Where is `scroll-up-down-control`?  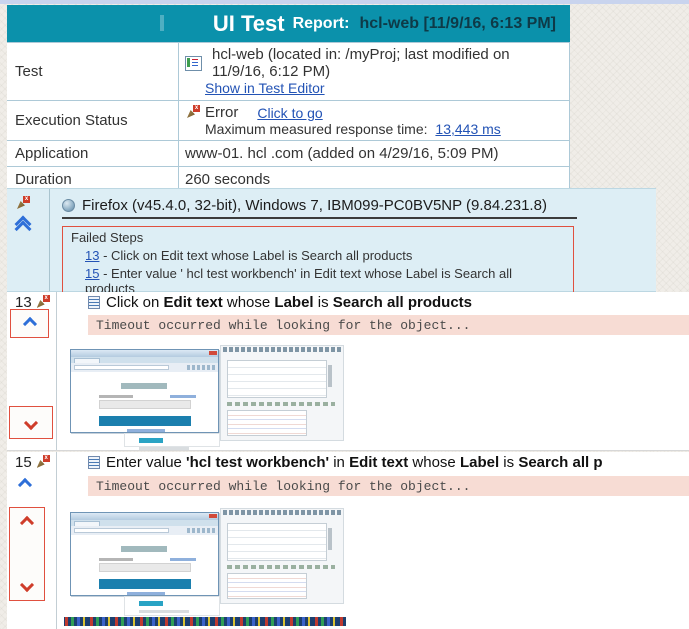 scroll-up-down-control is located at coordinates (27, 554).